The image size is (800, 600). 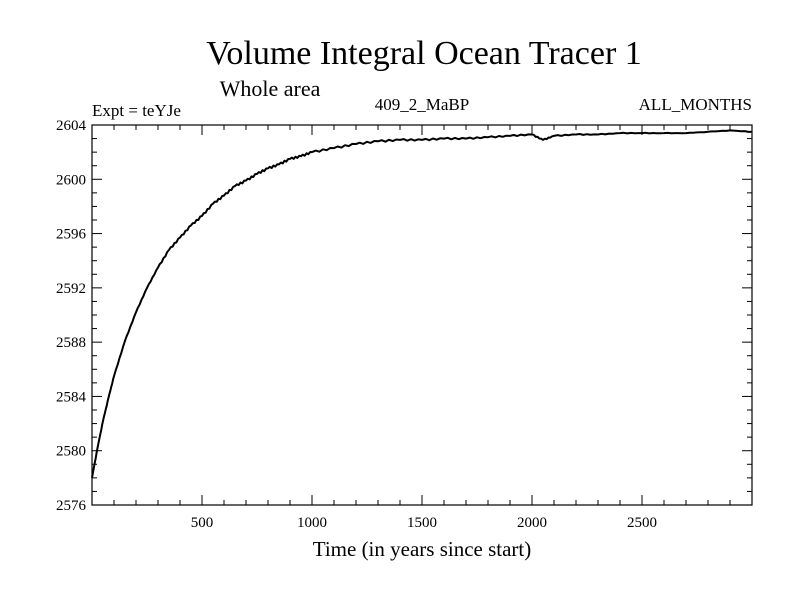 What do you see at coordinates (642, 523) in the screenshot?
I see `x-tick-label: 2500` at bounding box center [642, 523].